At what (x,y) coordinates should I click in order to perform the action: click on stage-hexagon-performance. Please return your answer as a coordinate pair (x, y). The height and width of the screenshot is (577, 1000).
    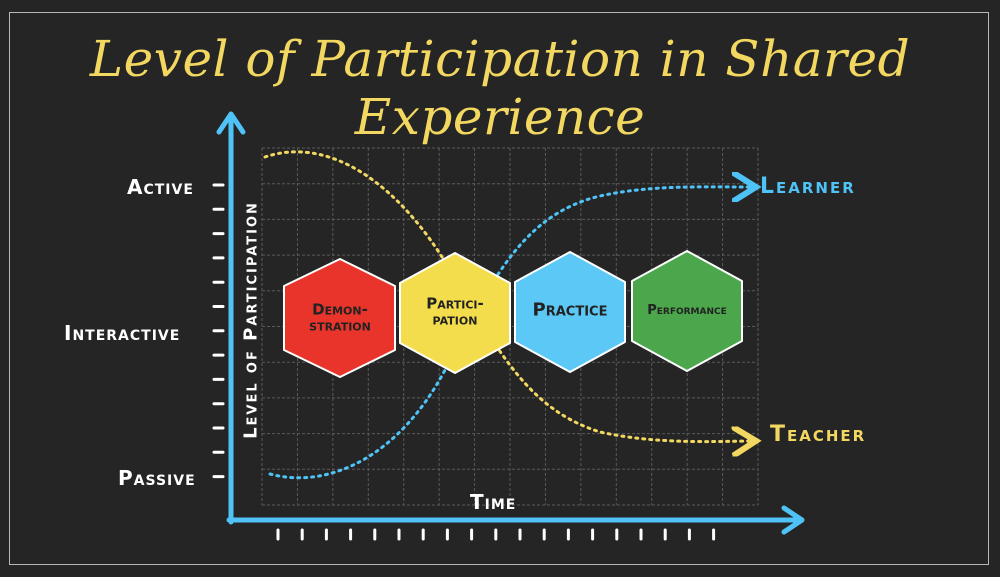
    Looking at the image, I should click on (687, 311).